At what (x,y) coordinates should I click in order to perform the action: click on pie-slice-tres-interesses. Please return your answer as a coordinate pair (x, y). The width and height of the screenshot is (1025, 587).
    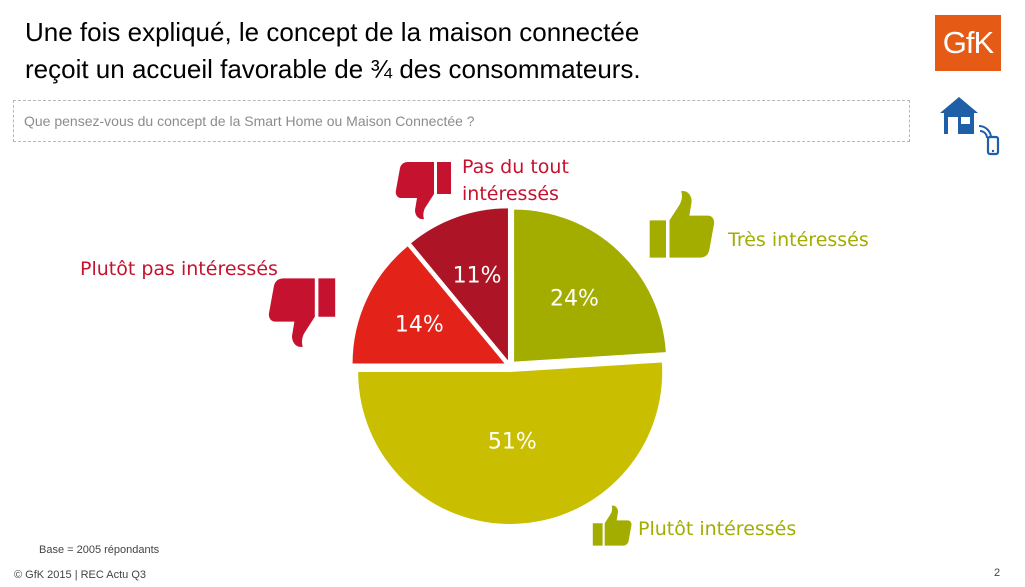
    Looking at the image, I should click on (590, 285).